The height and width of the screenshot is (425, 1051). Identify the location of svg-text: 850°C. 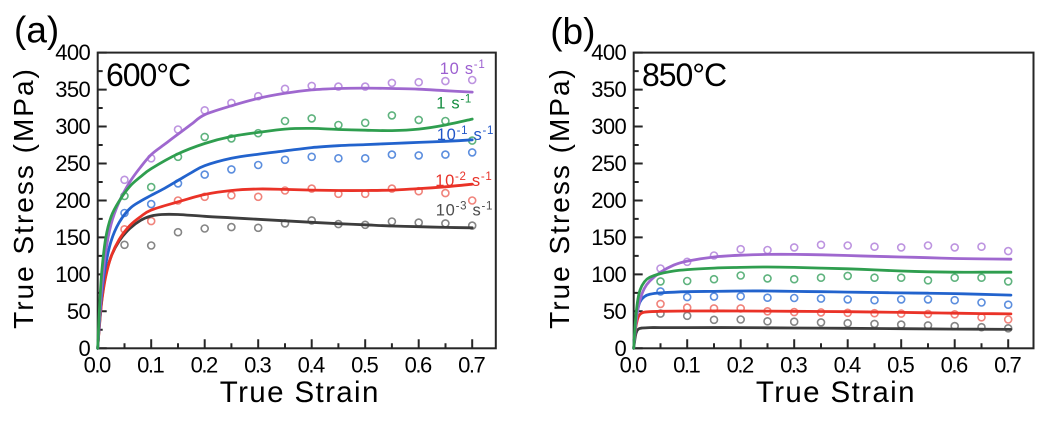
(684, 75).